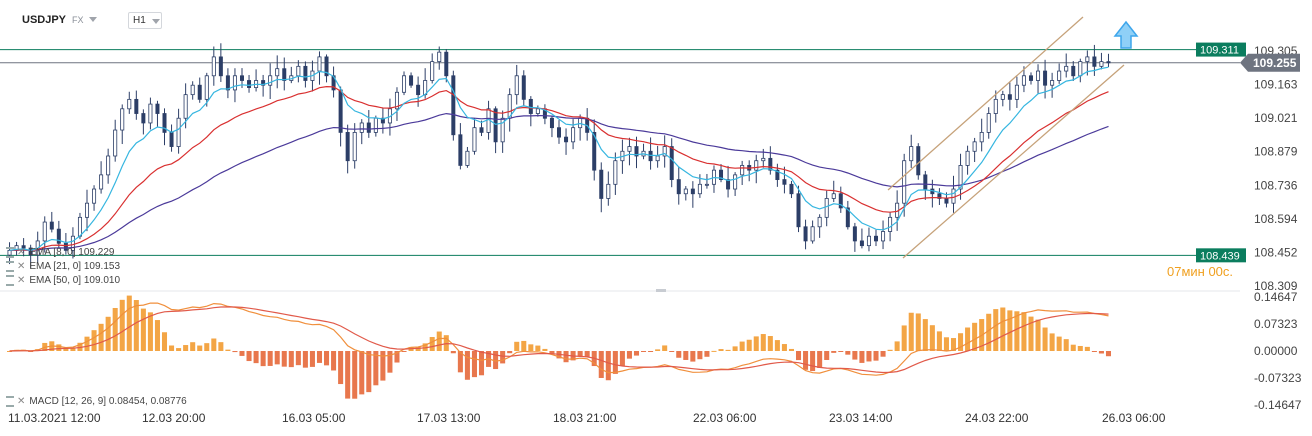  Describe the element at coordinates (1276, 85) in the screenshot. I see `price-tick-label: 109.163` at that location.